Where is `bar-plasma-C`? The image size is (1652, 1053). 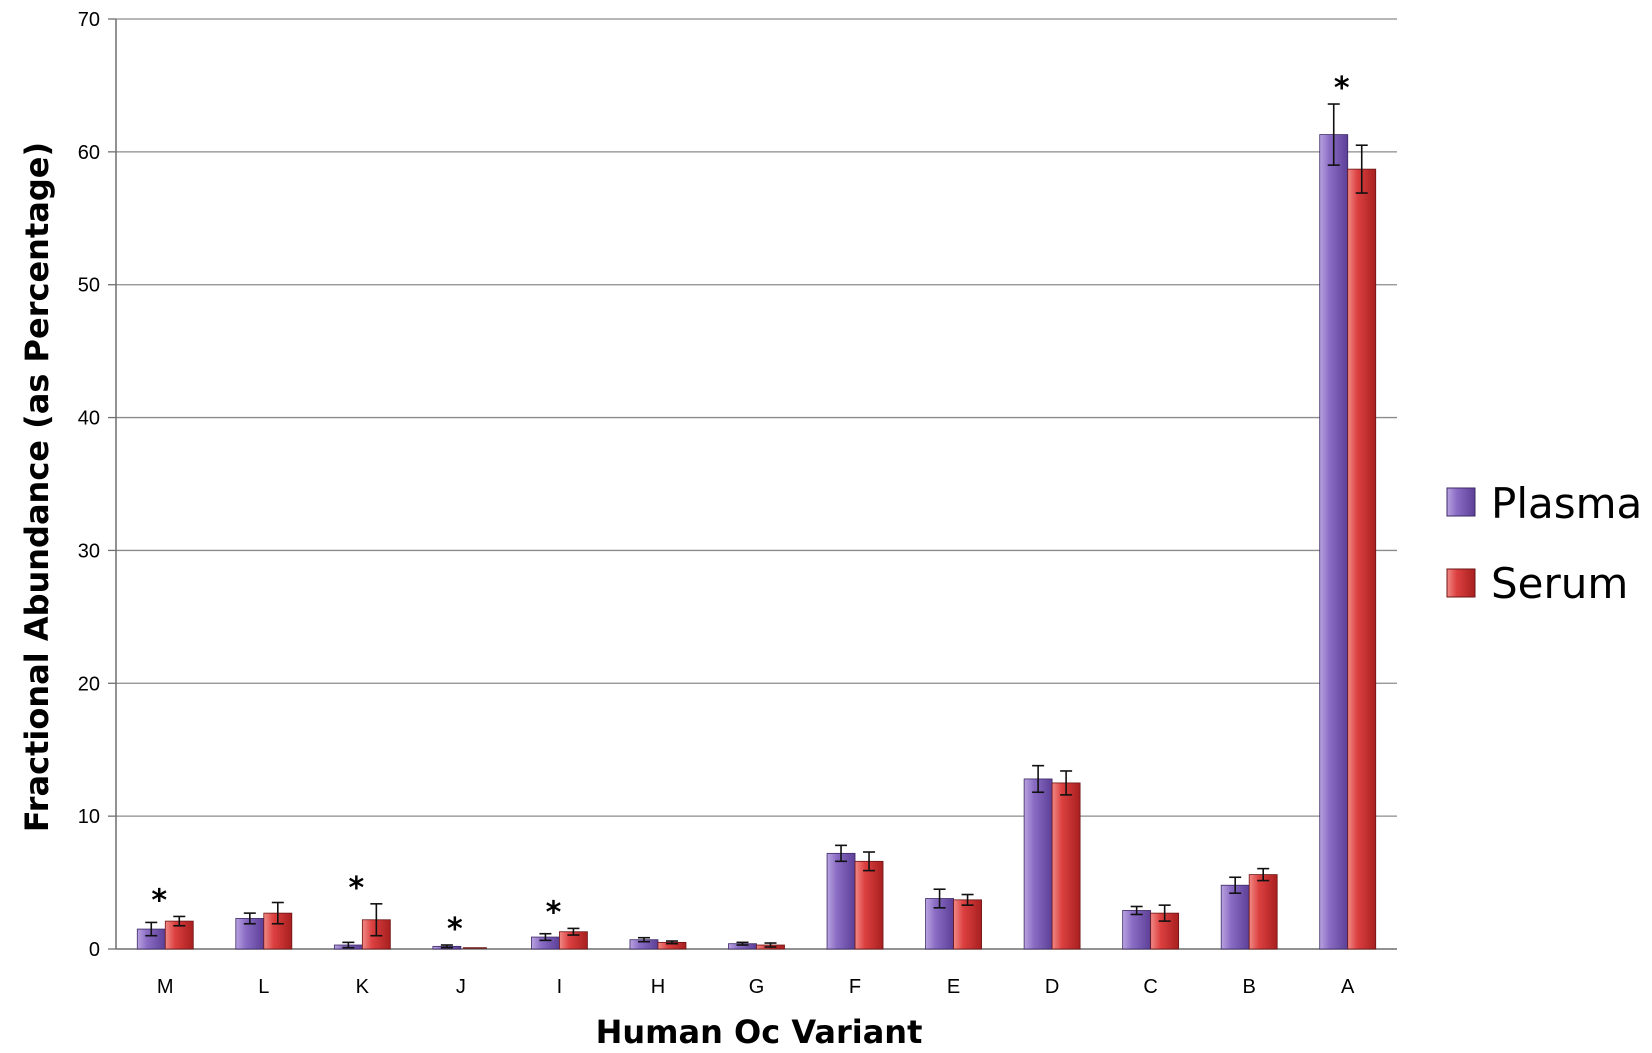 bar-plasma-C is located at coordinates (1137, 930).